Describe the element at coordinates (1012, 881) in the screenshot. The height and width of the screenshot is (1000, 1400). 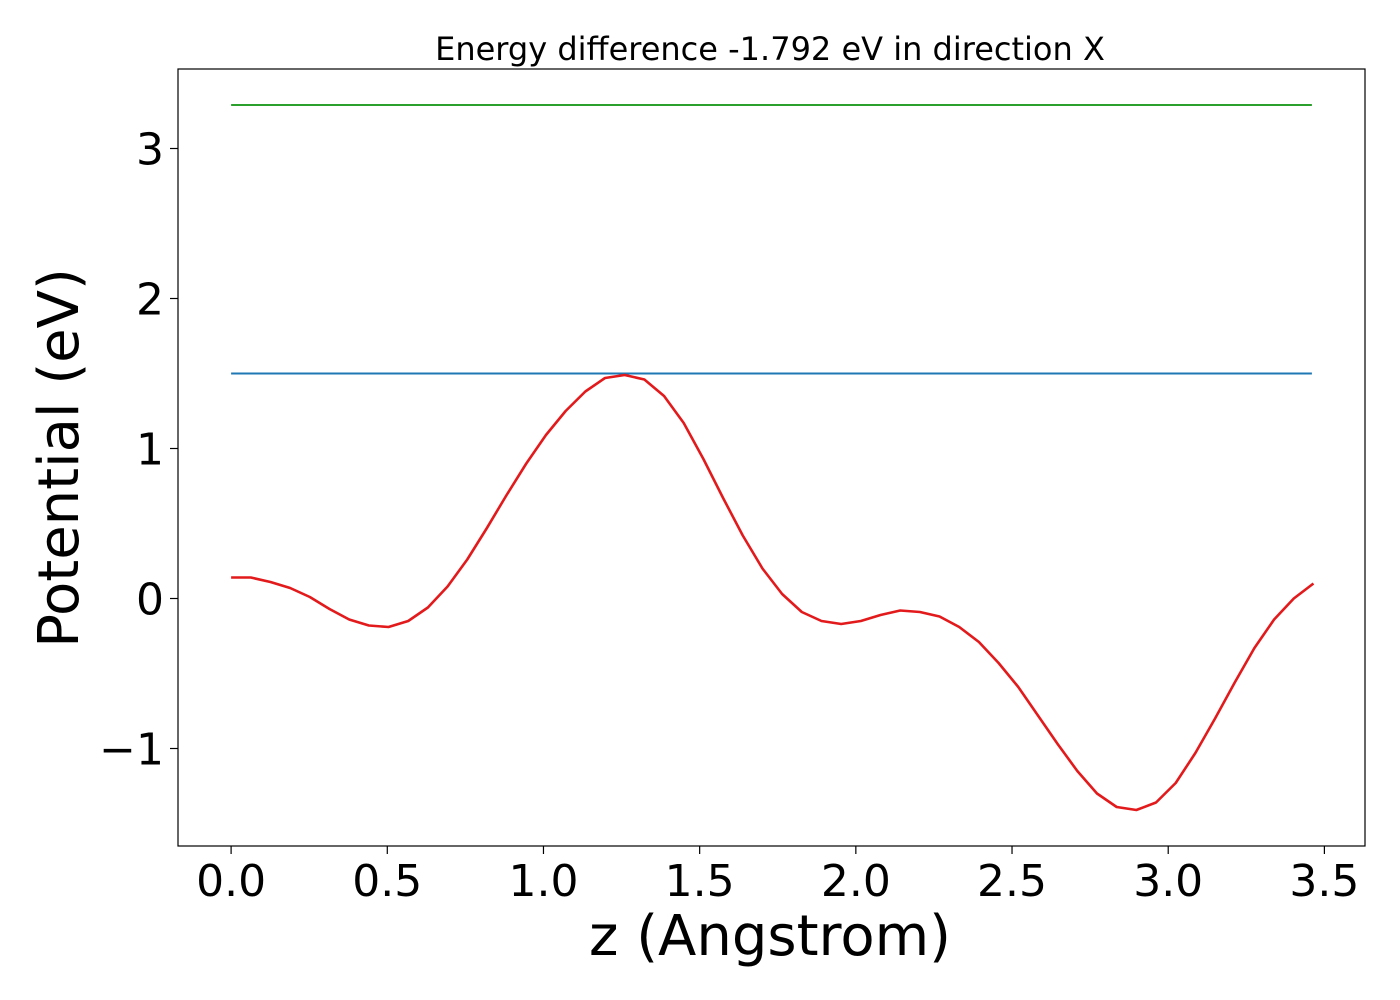
I see `x-tick-label: 2.5` at that location.